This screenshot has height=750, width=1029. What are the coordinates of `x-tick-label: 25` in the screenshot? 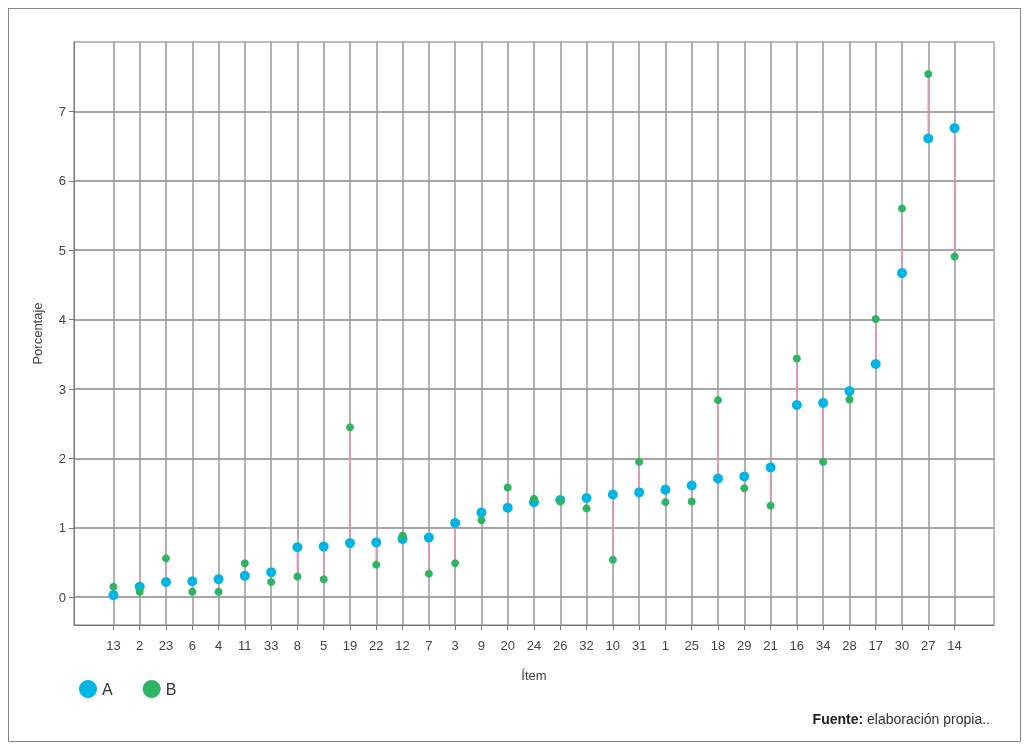 It's located at (691, 645).